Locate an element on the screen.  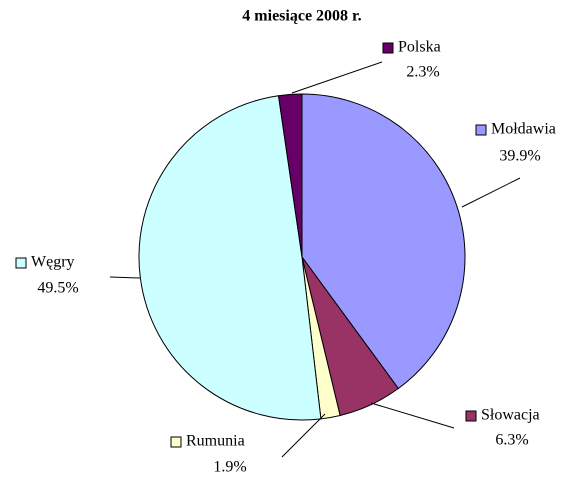
value-label: 2.3% is located at coordinates (422, 72).